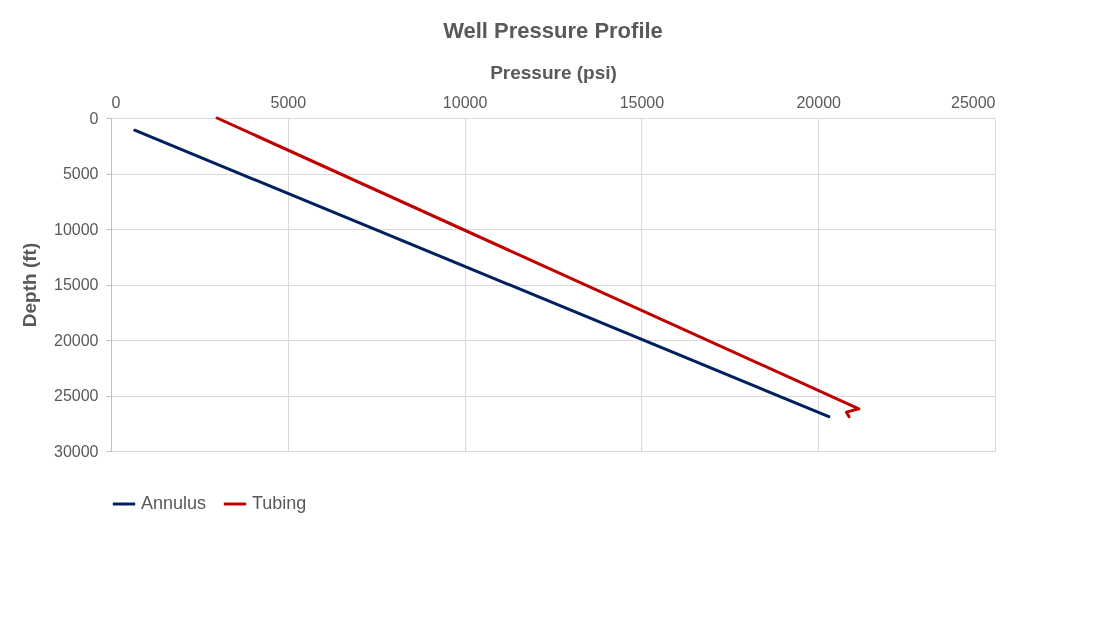 The image size is (1116, 634). What do you see at coordinates (76, 395) in the screenshot?
I see `y-tick-label: 25000` at bounding box center [76, 395].